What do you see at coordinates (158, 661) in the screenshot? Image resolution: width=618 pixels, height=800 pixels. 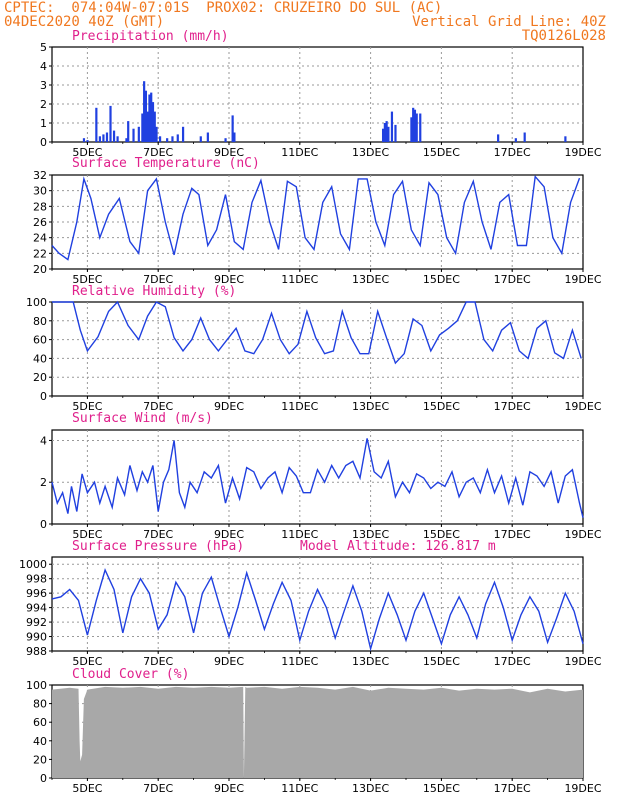 I see `pressure-xtick-label: 7DEC` at bounding box center [158, 661].